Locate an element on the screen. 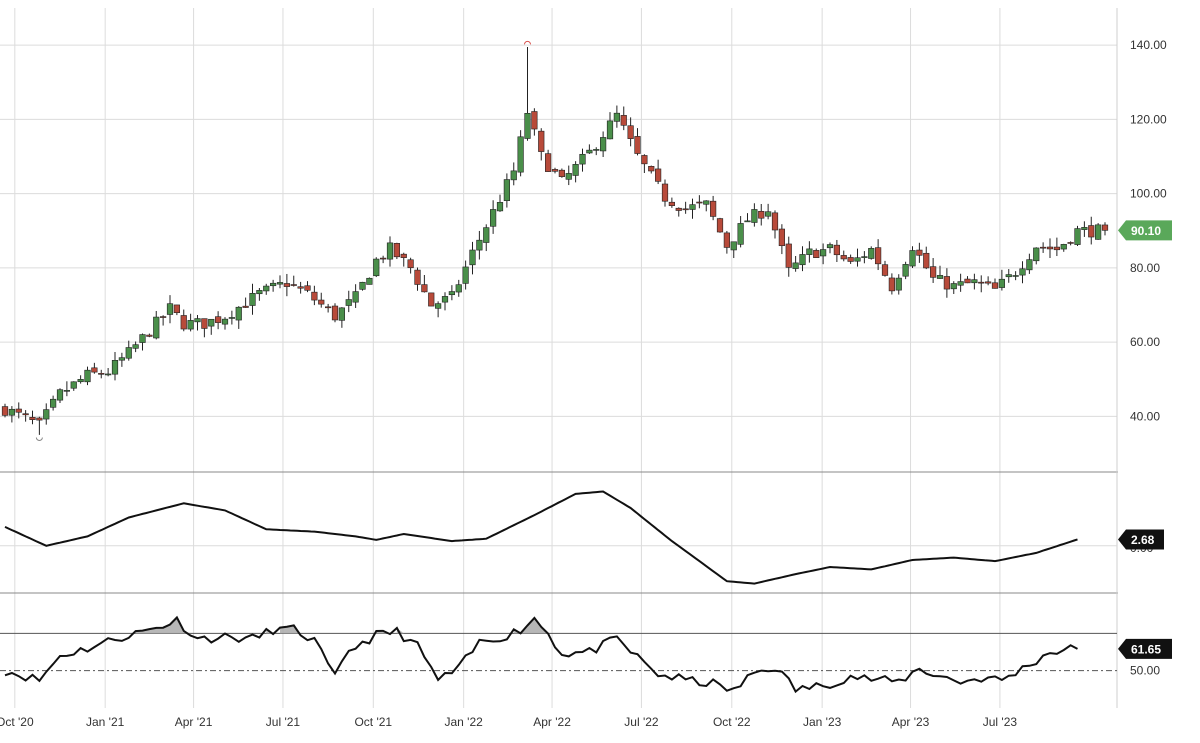 Image resolution: width=1200 pixels, height=743 pixels. indicator-value-tag is located at coordinates (1141, 539).